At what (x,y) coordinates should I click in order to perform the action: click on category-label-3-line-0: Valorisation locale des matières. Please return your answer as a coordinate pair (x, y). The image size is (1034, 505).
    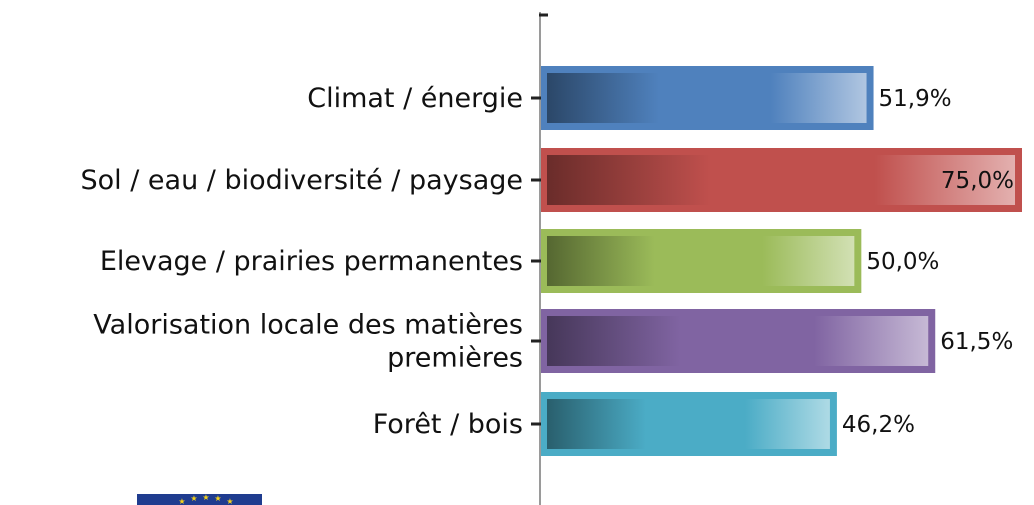
    Looking at the image, I should click on (308, 325).